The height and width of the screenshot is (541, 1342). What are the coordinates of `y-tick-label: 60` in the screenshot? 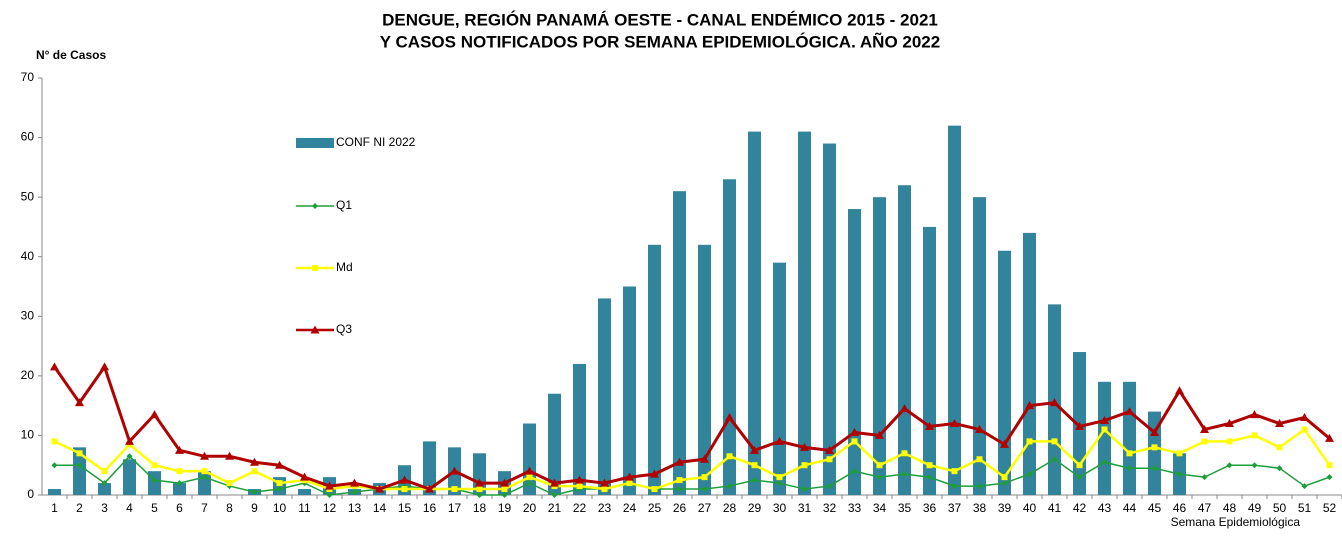 It's located at (28, 137).